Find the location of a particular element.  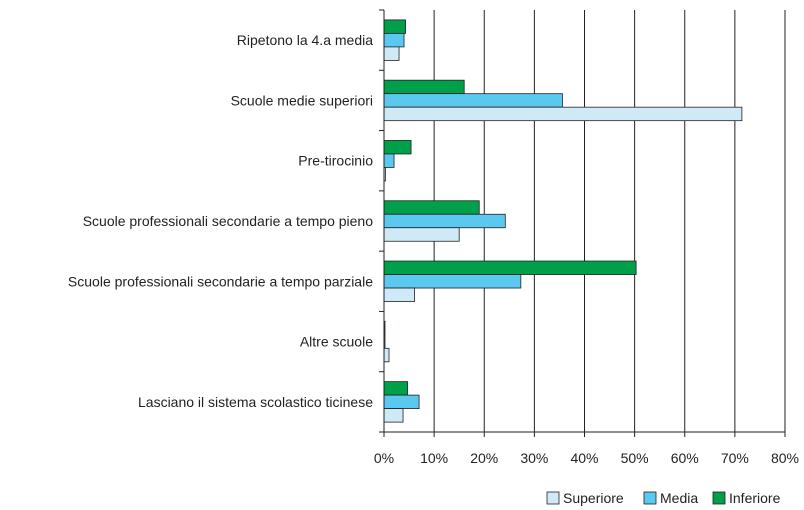

legend-swatch-superiore is located at coordinates (553, 498).